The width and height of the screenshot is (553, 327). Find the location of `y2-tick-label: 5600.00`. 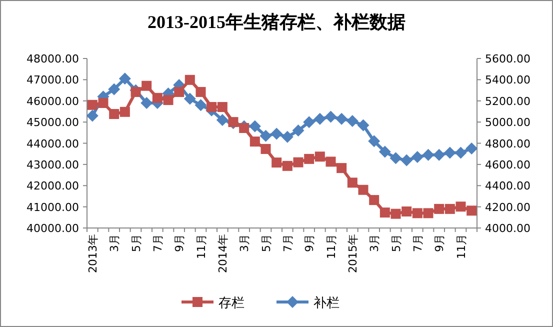

y2-tick-label: 5600.00 is located at coordinates (507, 59).